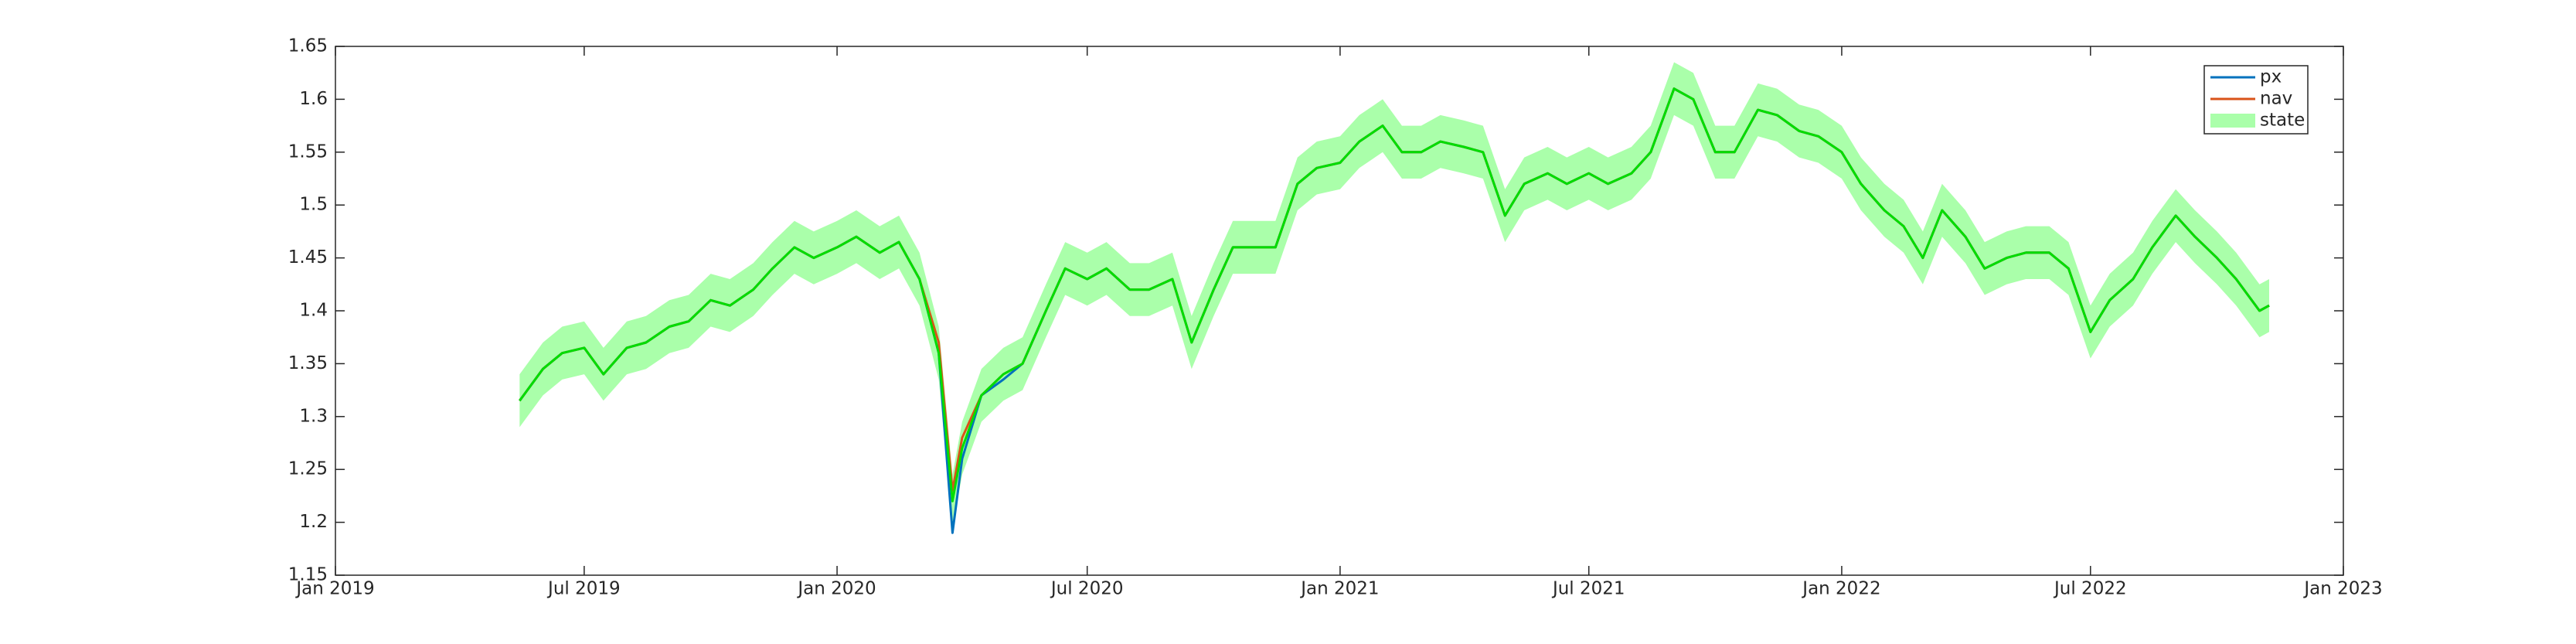  Describe the element at coordinates (2090, 589) in the screenshot. I see `x-tick-label: Jul 2022` at that location.